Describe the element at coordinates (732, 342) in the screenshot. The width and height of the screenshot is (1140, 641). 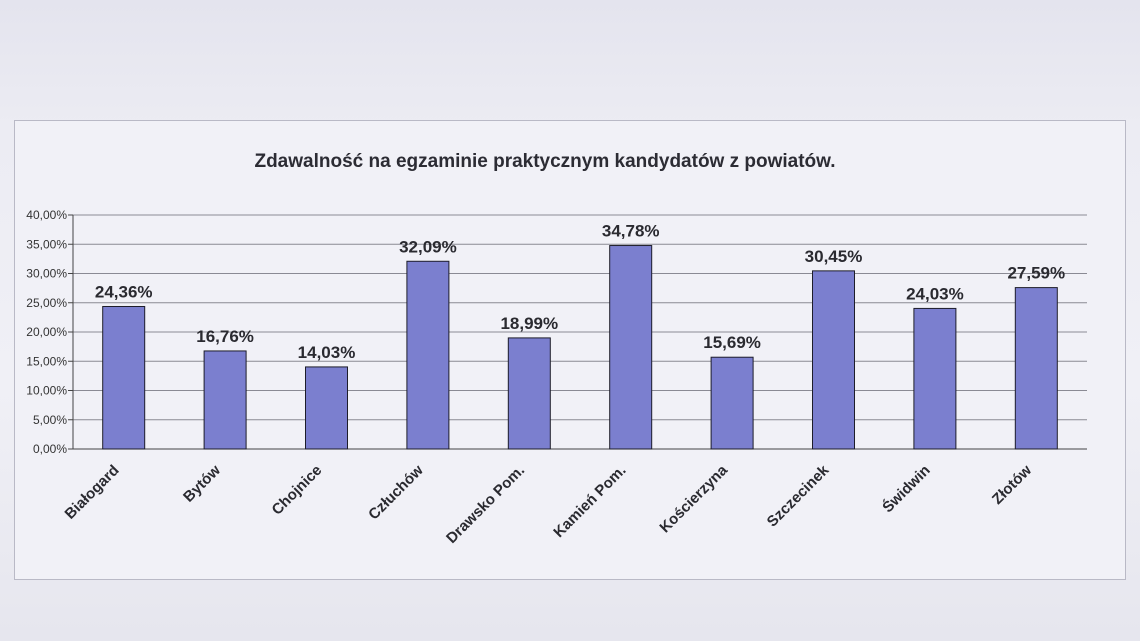
I see `data-label: 15,69%` at that location.